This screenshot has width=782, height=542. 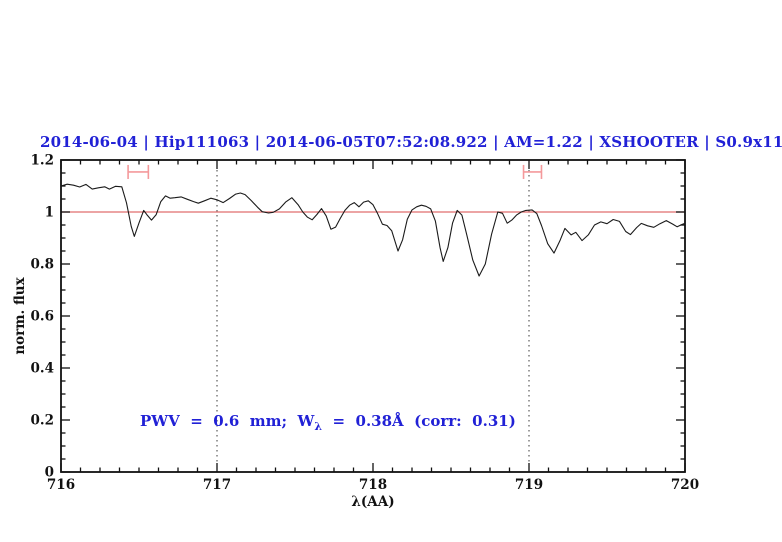 What do you see at coordinates (318, 426) in the screenshot?
I see `annotation-lambda-subscript: λ` at bounding box center [318, 426].